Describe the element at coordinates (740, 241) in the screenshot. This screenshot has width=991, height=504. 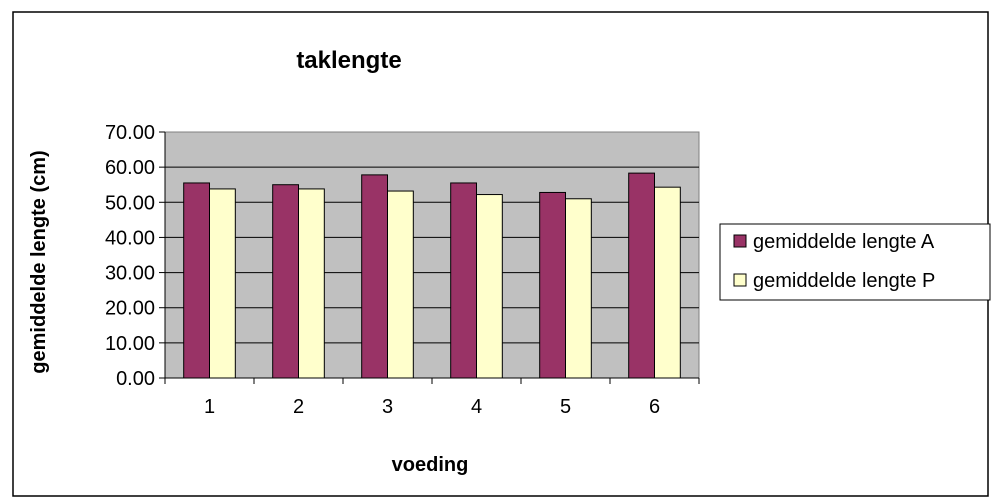
I see `legend-swatch-a` at that location.